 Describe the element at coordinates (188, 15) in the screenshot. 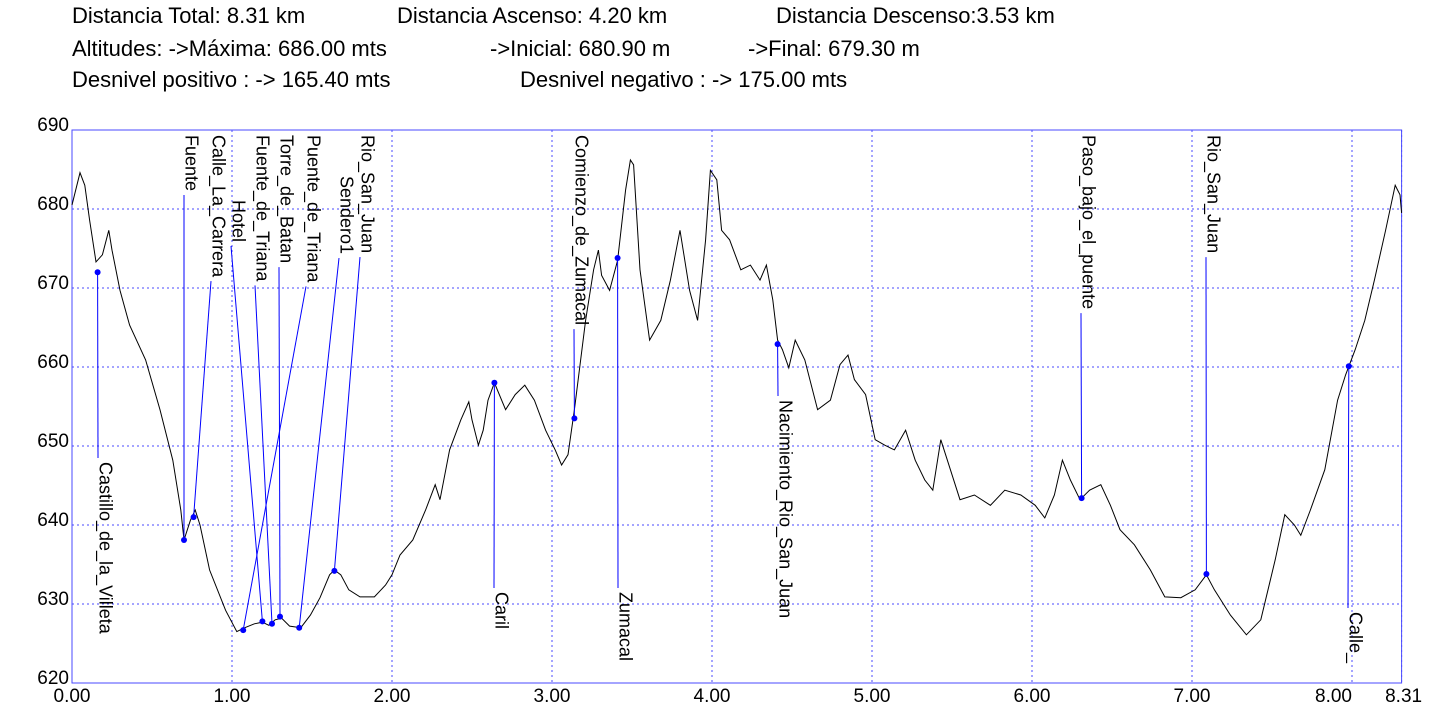

I see `header-stat: Distancia Total: 8.31 km` at that location.